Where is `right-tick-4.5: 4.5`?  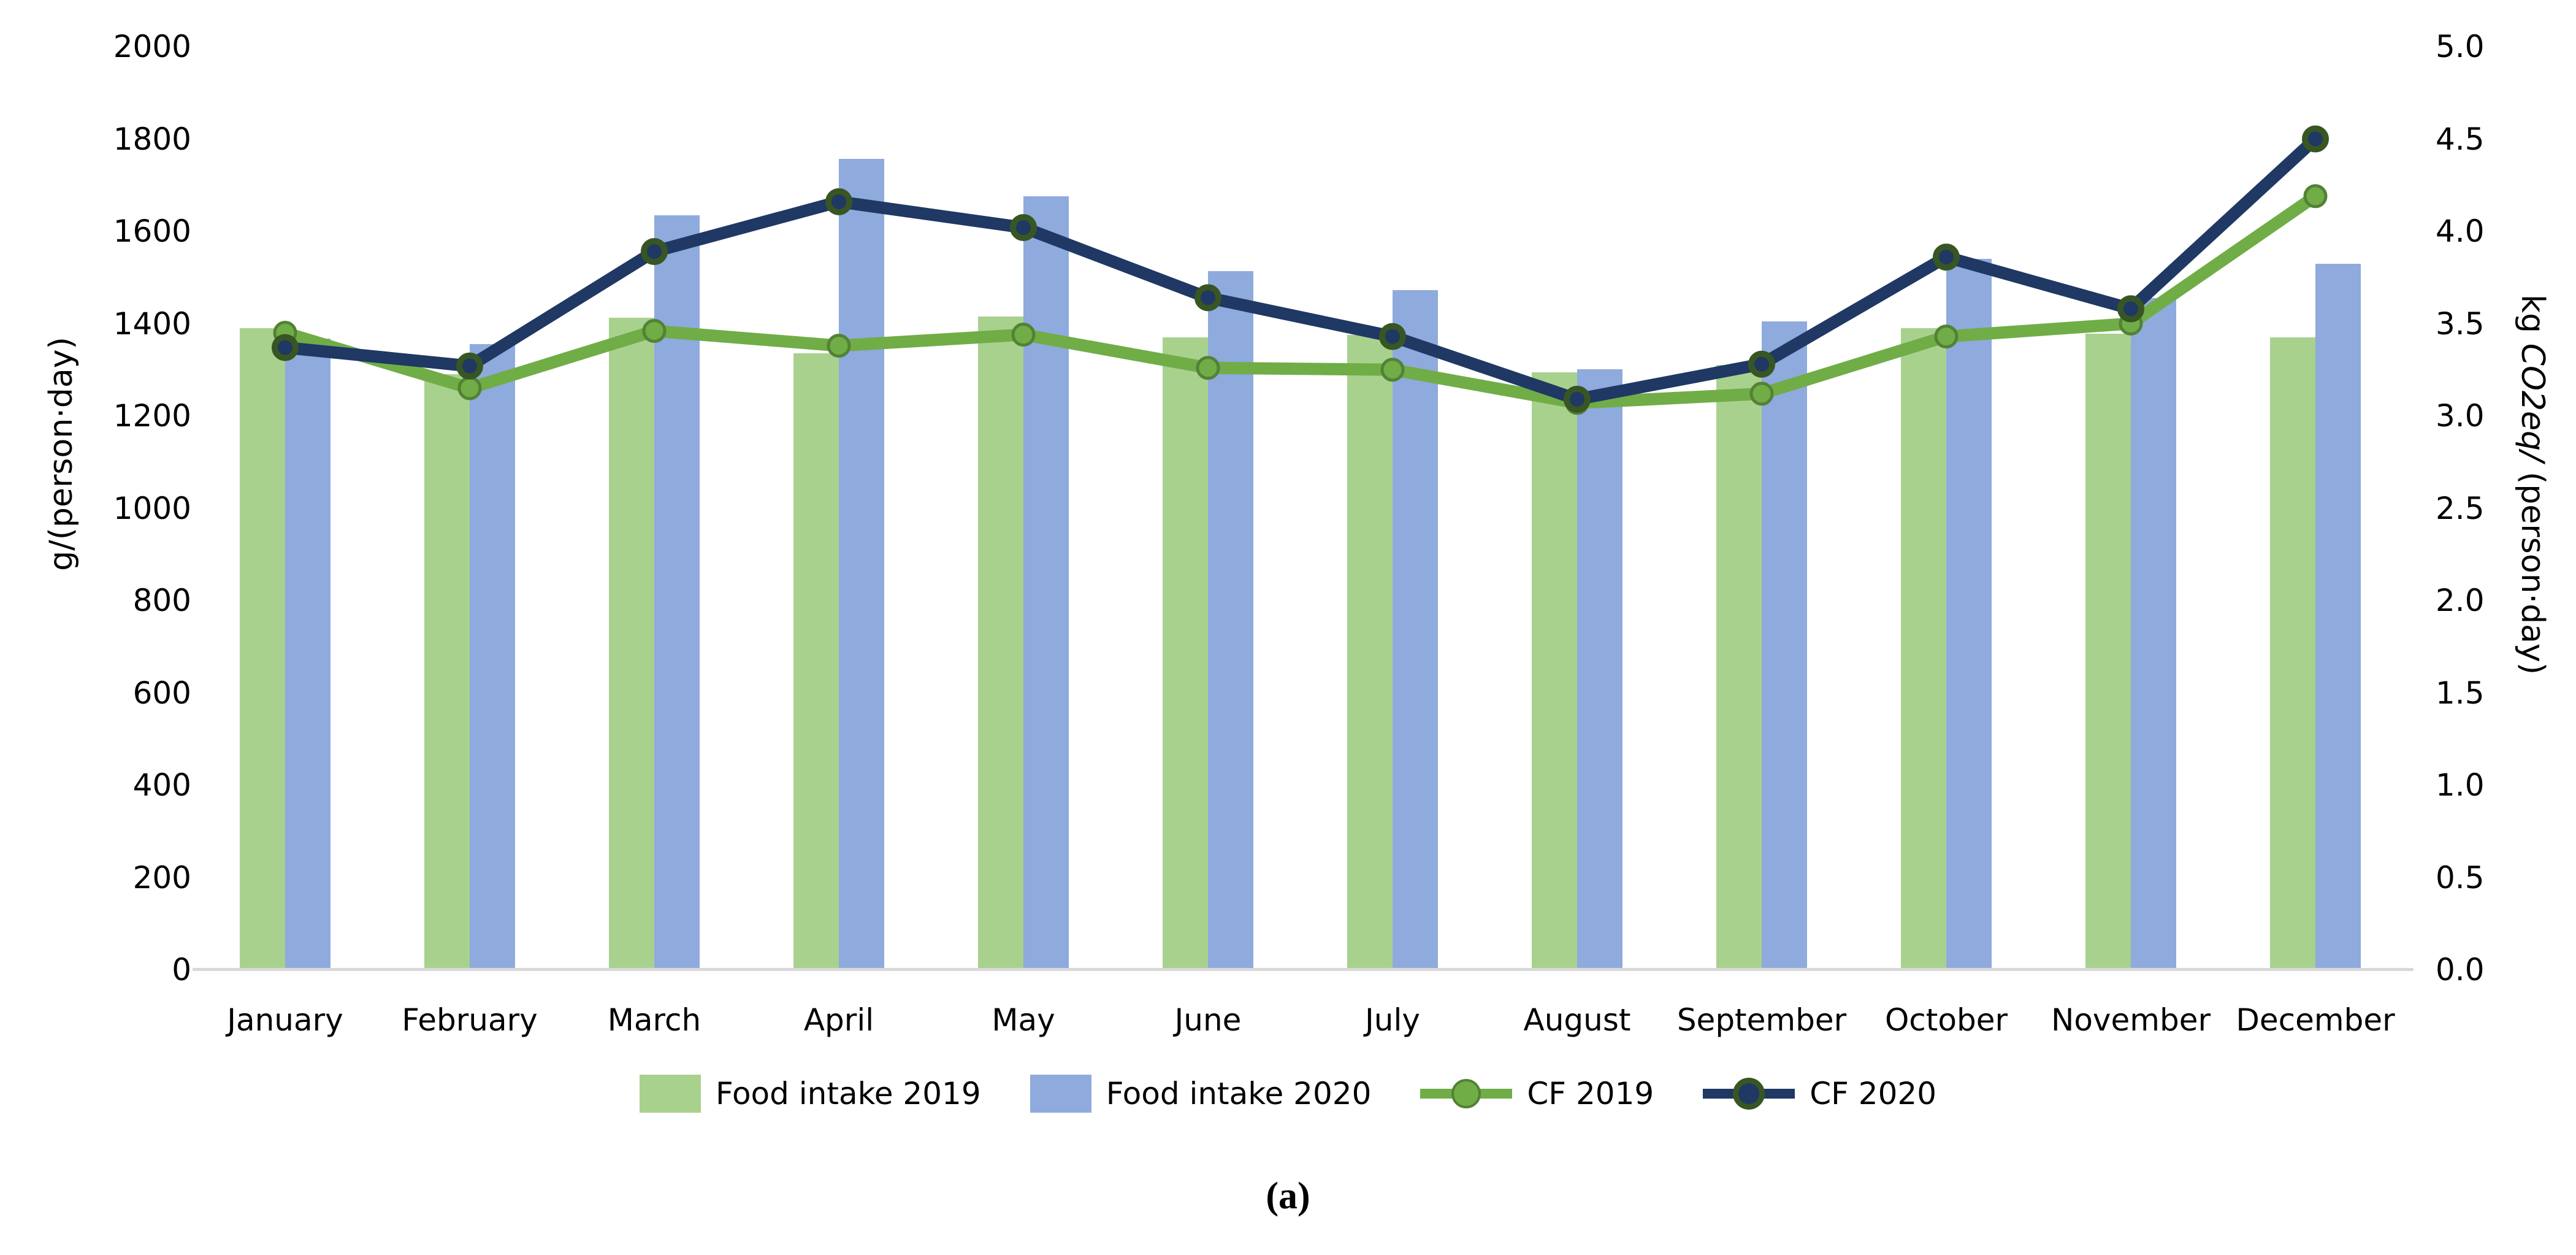 right-tick-4.5: 4.5 is located at coordinates (2460, 139).